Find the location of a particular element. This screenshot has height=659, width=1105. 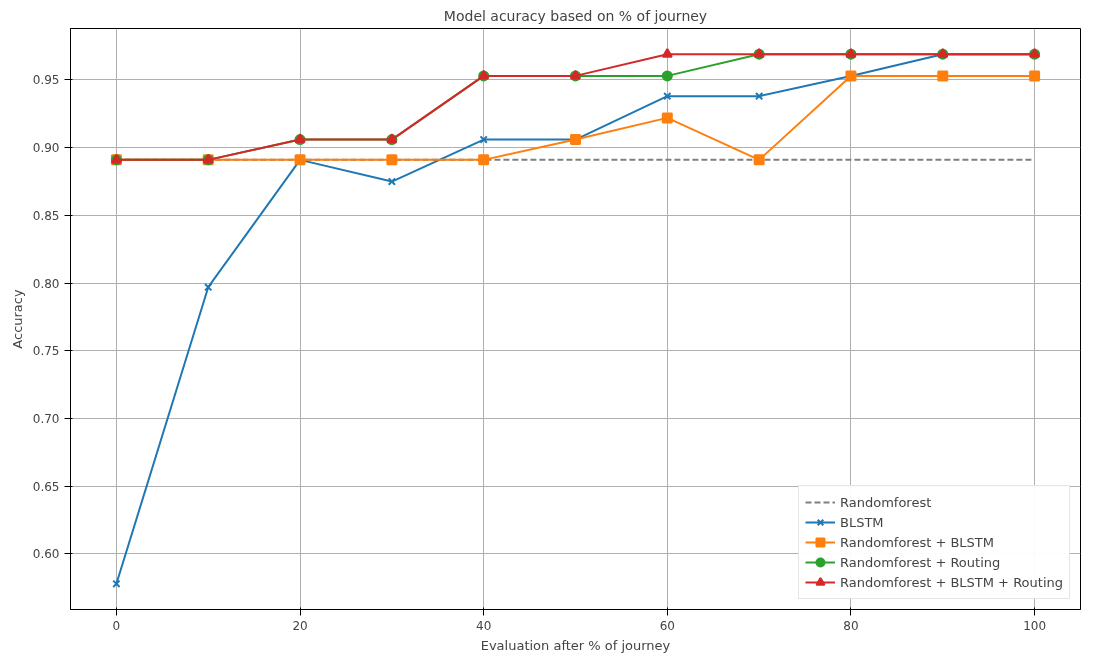

y-tick-label: 0.65 is located at coordinates (46, 486).